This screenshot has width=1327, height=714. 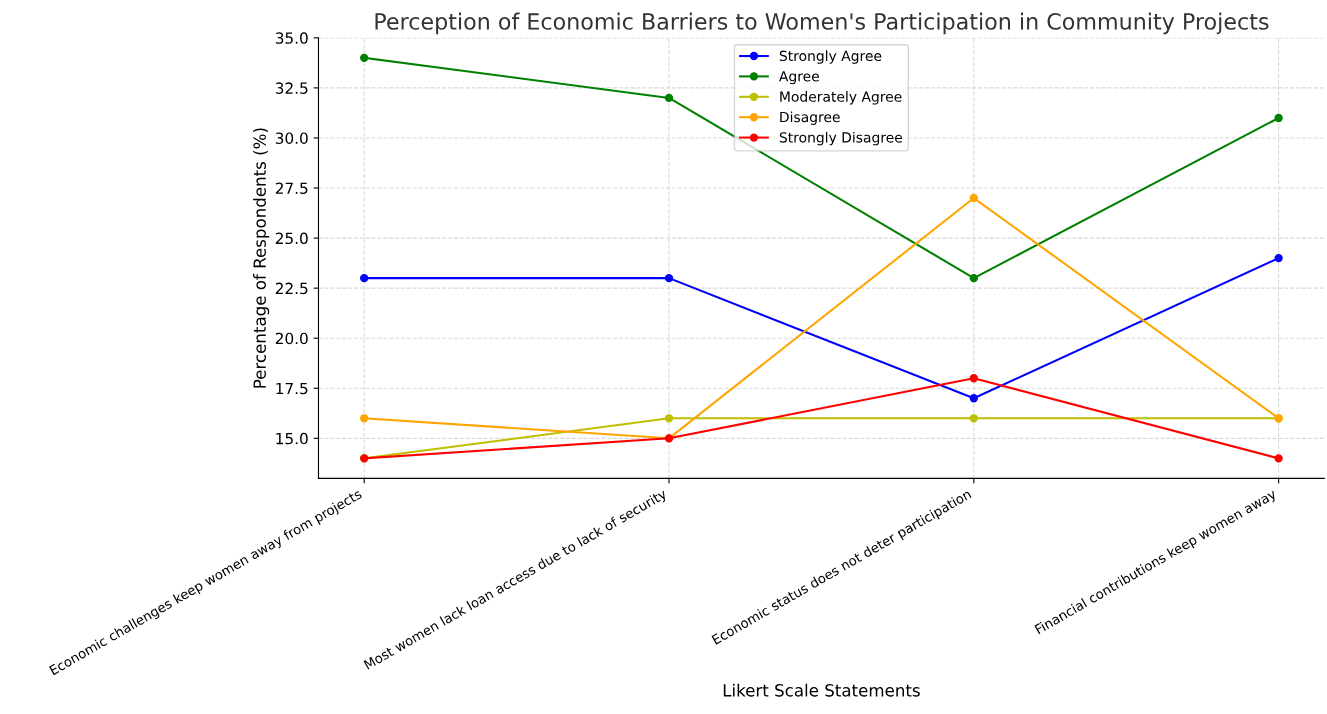 I want to click on y-tick-label: 17.5, so click(x=292, y=388).